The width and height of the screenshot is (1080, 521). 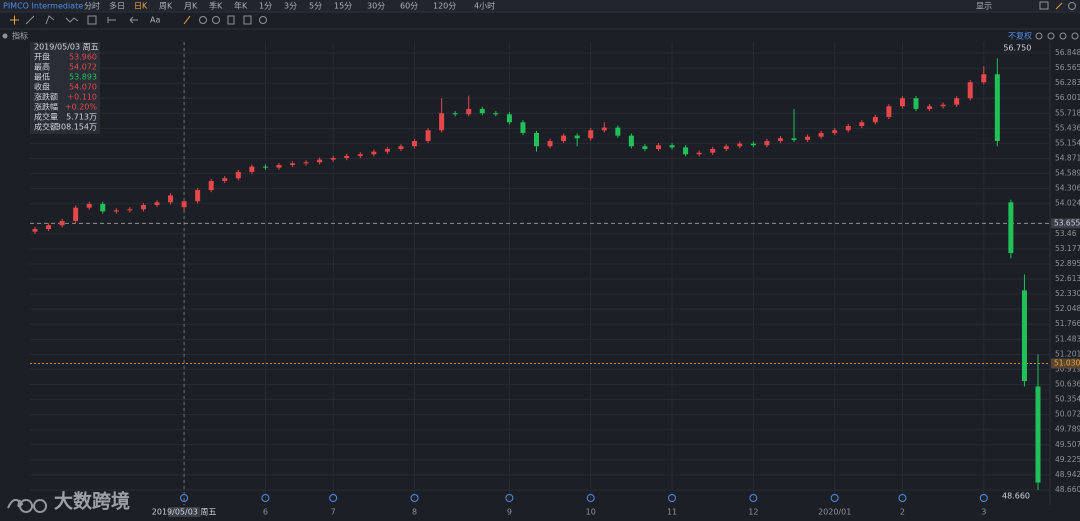 I want to click on period-tab: 5分, so click(x=315, y=6).